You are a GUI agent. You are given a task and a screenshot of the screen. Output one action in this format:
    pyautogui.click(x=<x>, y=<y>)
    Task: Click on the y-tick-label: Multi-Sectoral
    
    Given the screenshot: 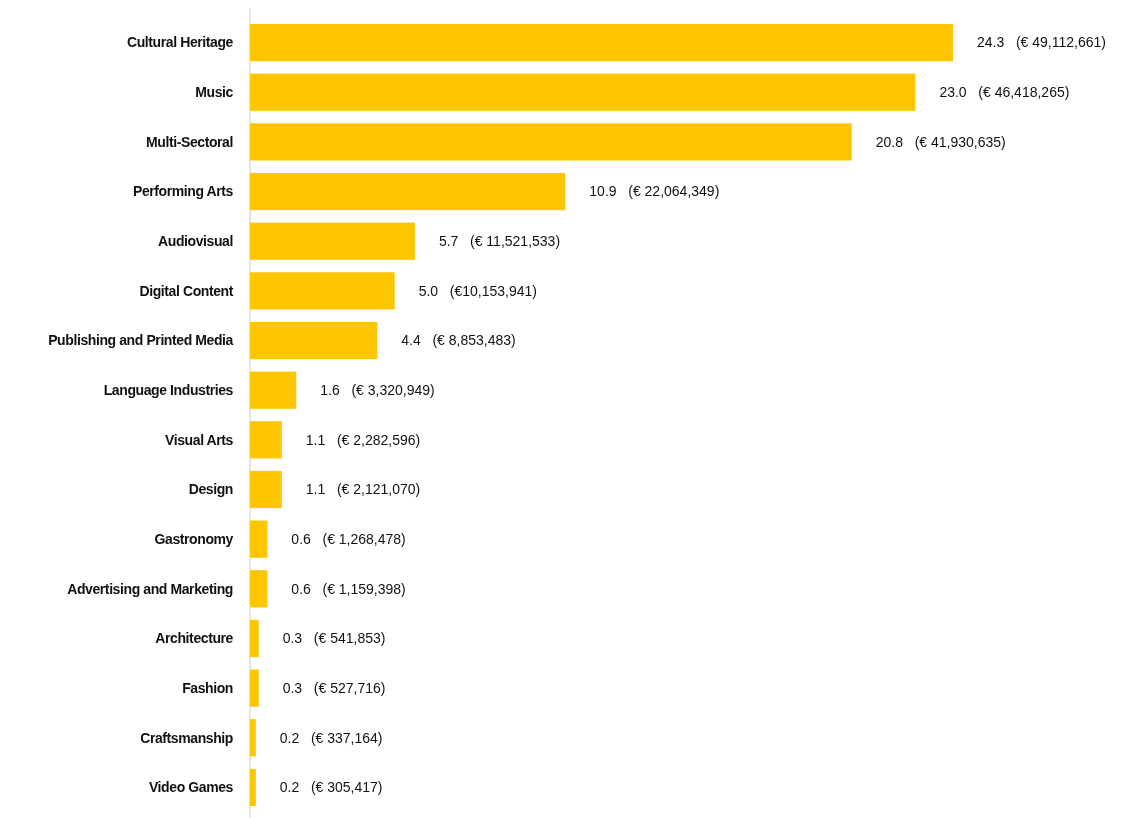 What is the action you would take?
    pyautogui.click(x=189, y=141)
    